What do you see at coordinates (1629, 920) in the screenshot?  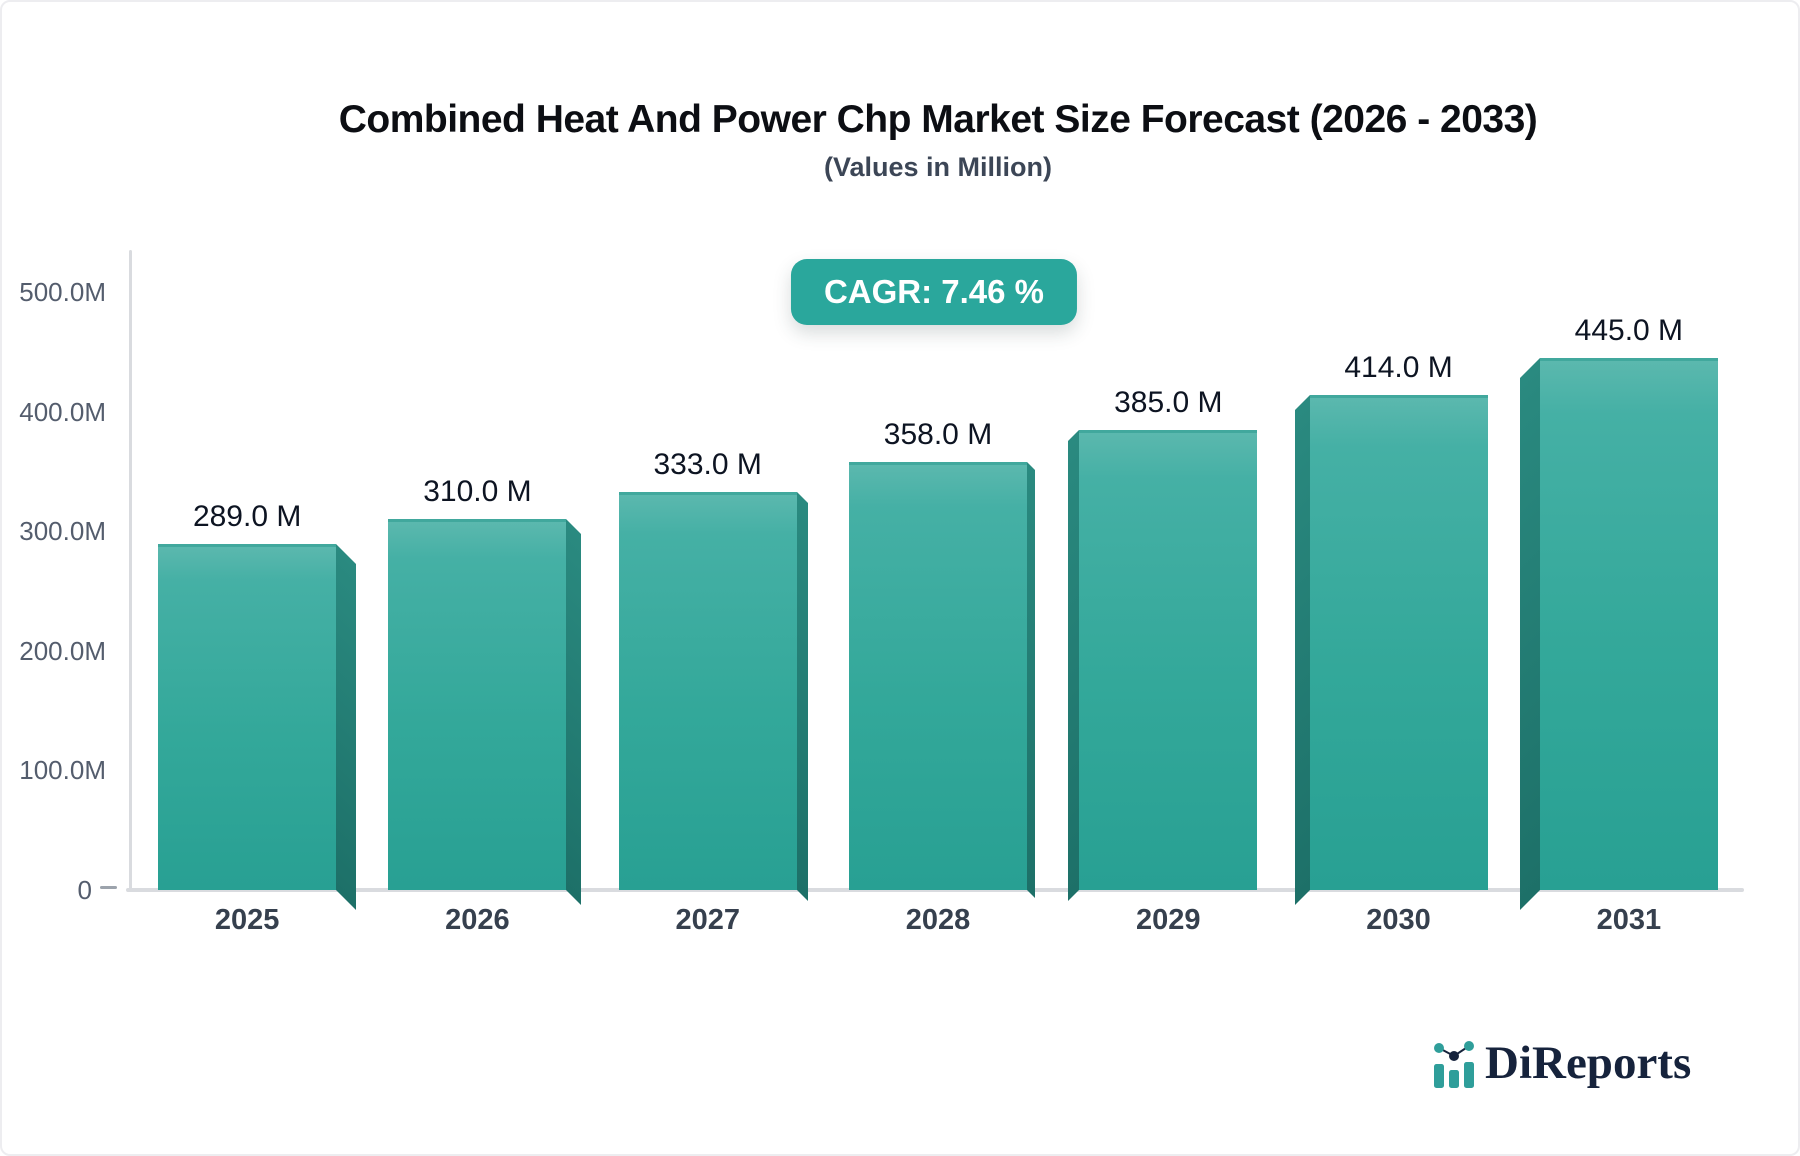 I see `x-tick-label-2031: 2031` at bounding box center [1629, 920].